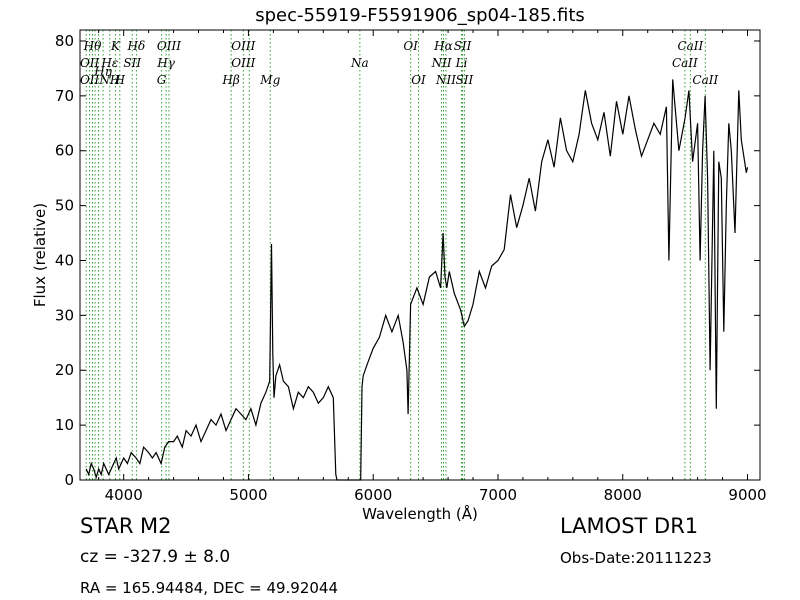  Describe the element at coordinates (461, 63) in the screenshot. I see `emission-line-label: Li` at that location.